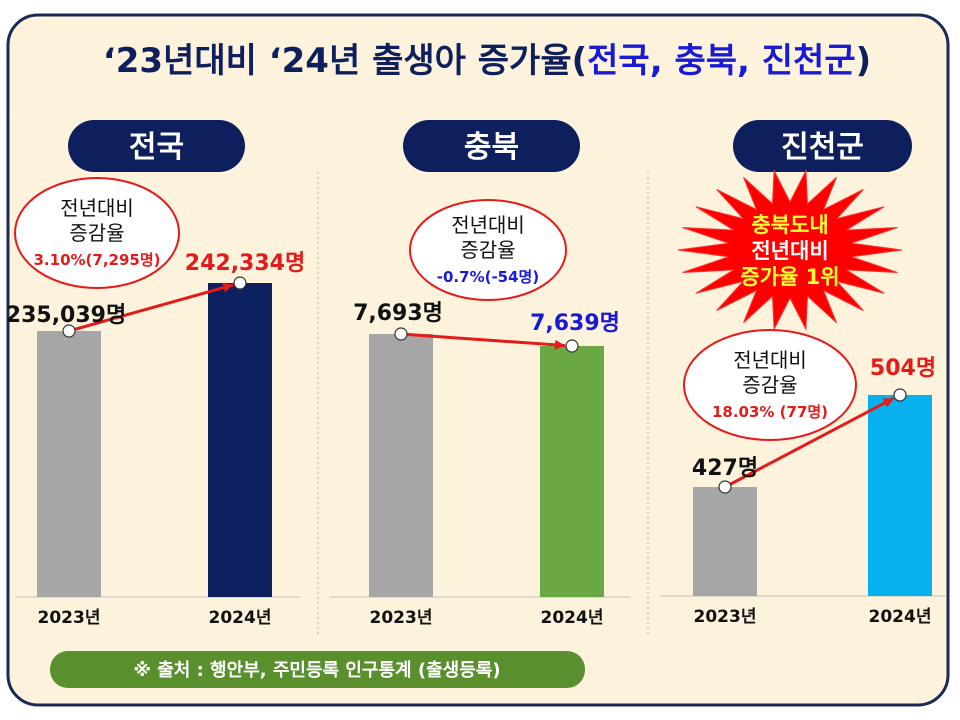 The width and height of the screenshot is (960, 720). Describe the element at coordinates (575, 323) in the screenshot. I see `value-label-2024: 7,639명` at that location.